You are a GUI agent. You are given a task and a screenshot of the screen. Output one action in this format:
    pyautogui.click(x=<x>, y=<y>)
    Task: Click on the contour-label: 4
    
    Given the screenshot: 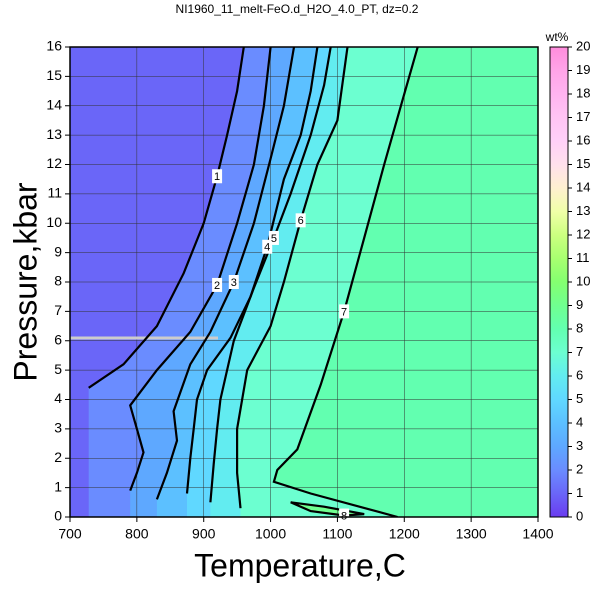 What is the action you would take?
    pyautogui.click(x=267, y=246)
    